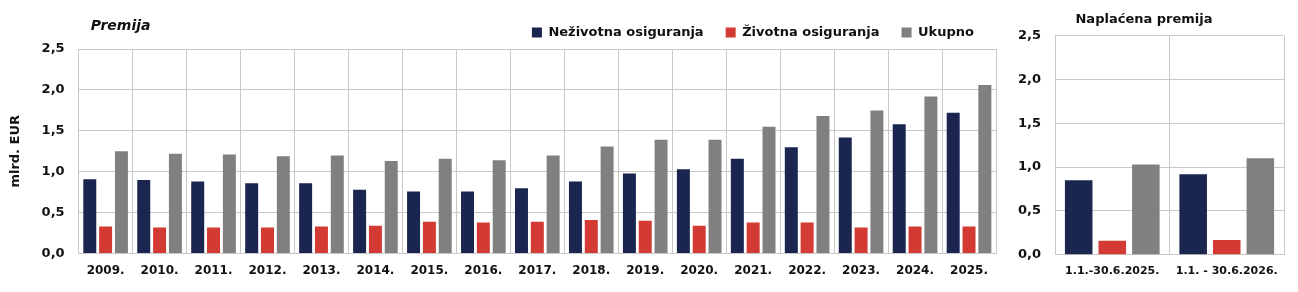 This screenshot has width=1298, height=292. I want to click on x-tick-label: 2013., so click(321, 269).